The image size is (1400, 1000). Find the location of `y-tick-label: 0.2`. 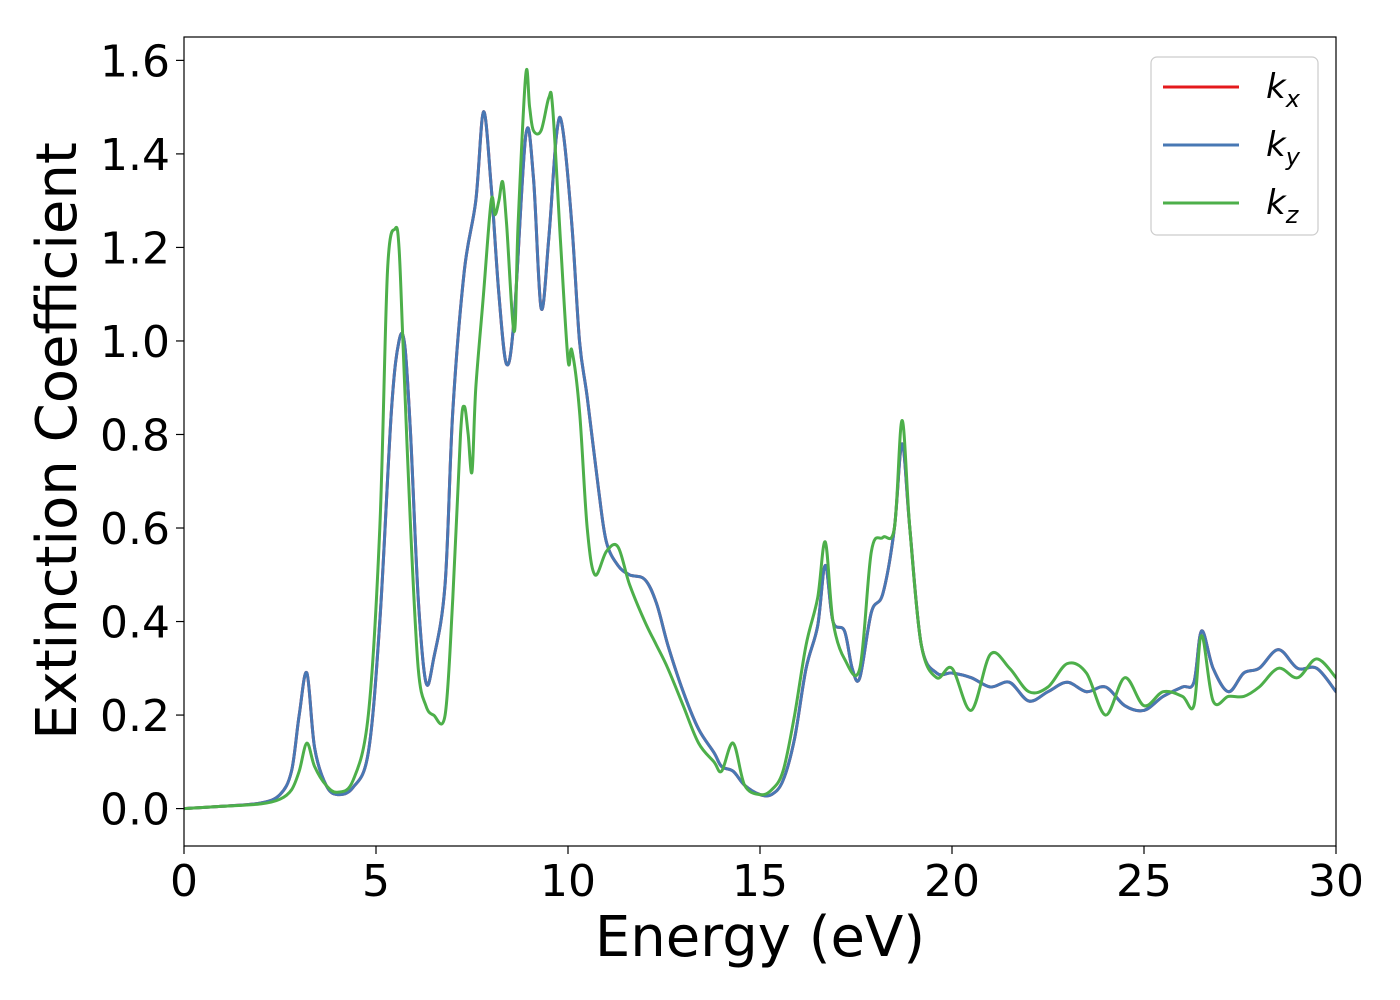

y-tick-label: 0.2 is located at coordinates (135, 716).